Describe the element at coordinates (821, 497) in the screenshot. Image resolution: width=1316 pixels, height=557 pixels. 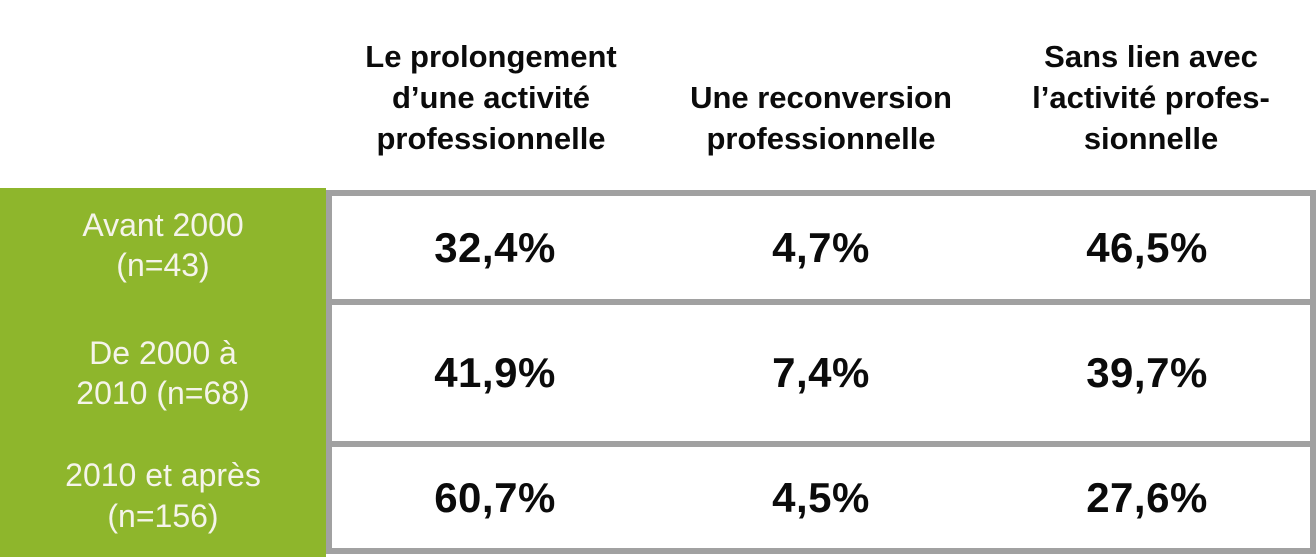
I see `value-cell: 4,5%` at that location.